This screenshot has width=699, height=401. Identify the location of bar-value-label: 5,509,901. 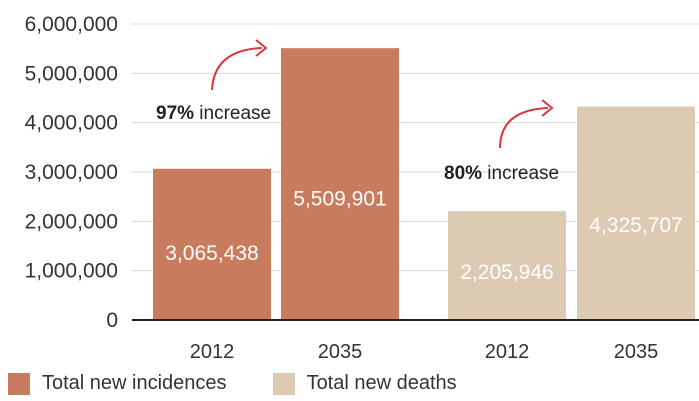
(339, 199).